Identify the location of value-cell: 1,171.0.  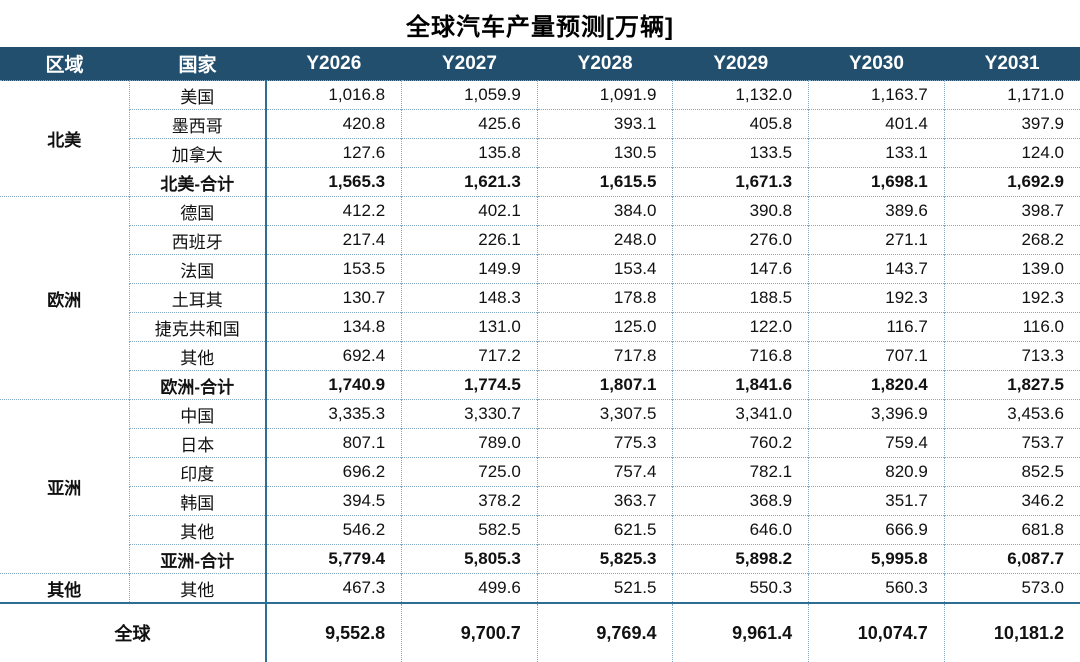
(1011, 95).